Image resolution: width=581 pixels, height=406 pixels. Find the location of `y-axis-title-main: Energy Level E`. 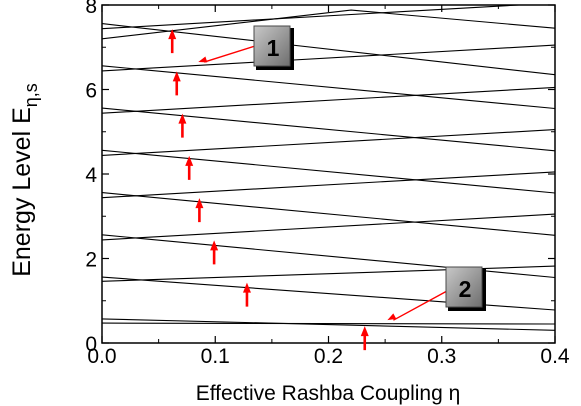

y-axis-title-main: Energy Level E is located at coordinates (22, 192).